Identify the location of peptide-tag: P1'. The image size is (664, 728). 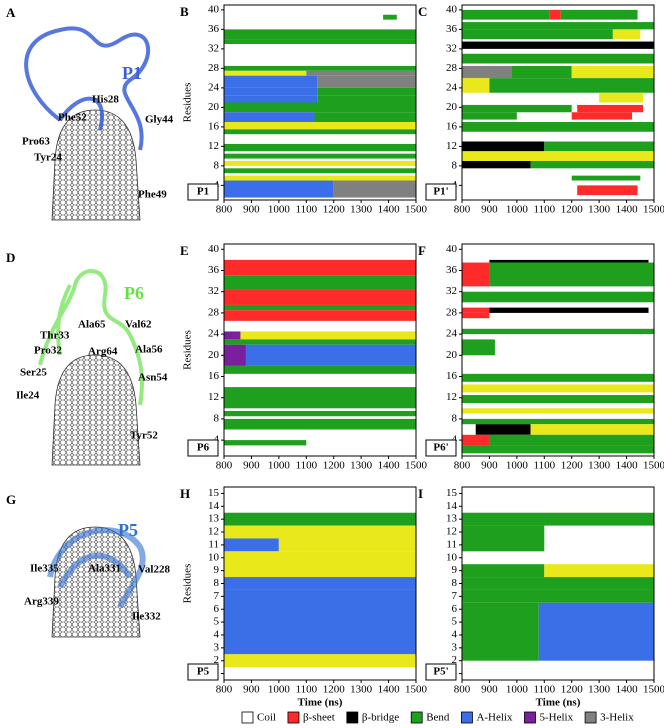
(440, 192).